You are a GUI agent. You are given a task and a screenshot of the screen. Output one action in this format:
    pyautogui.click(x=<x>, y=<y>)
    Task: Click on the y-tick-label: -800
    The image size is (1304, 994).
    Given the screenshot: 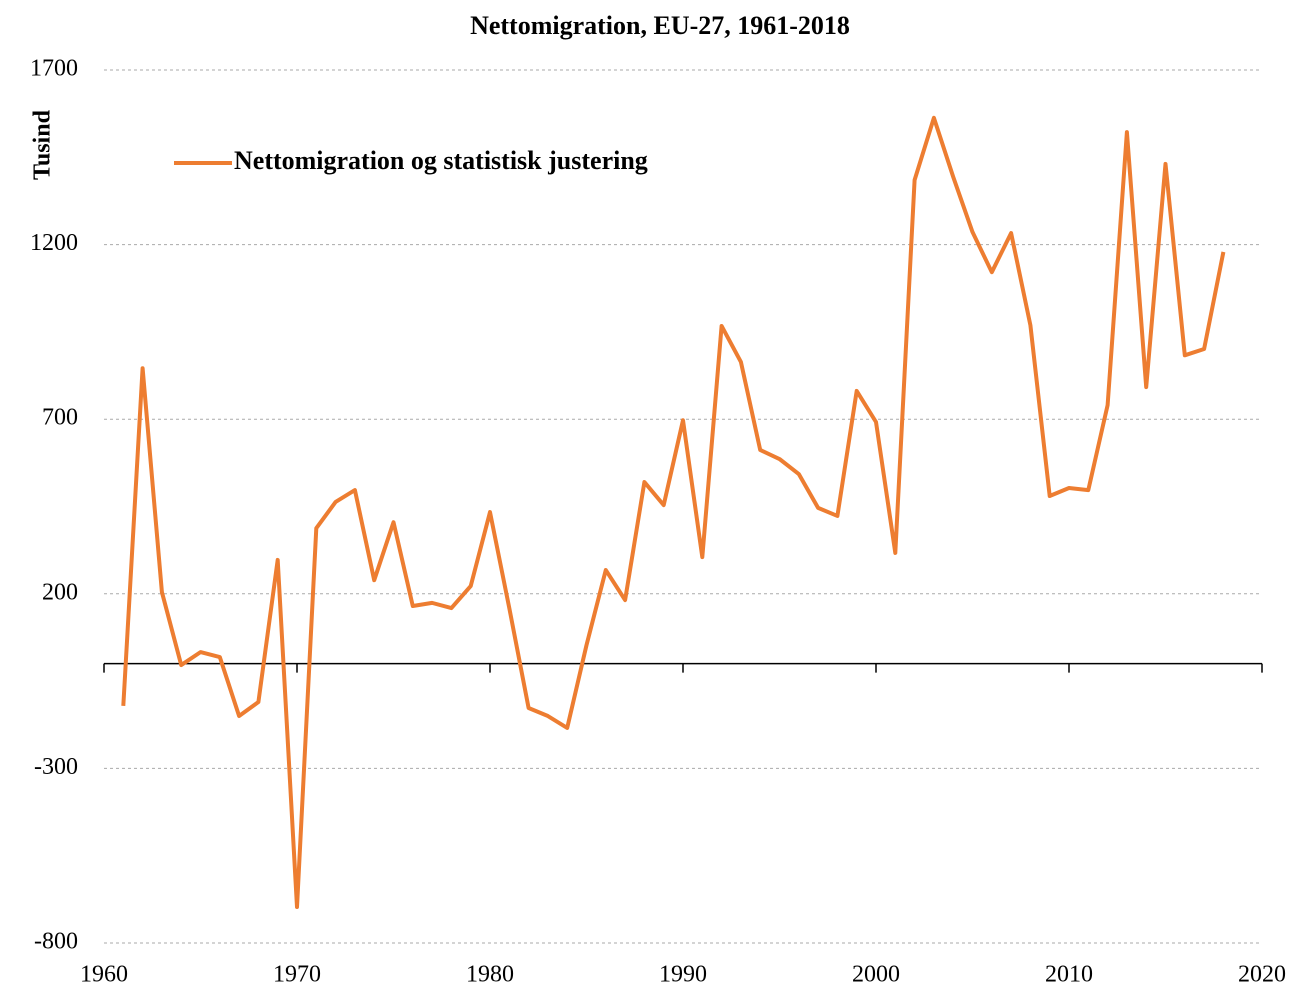 What is the action you would take?
    pyautogui.click(x=56, y=942)
    